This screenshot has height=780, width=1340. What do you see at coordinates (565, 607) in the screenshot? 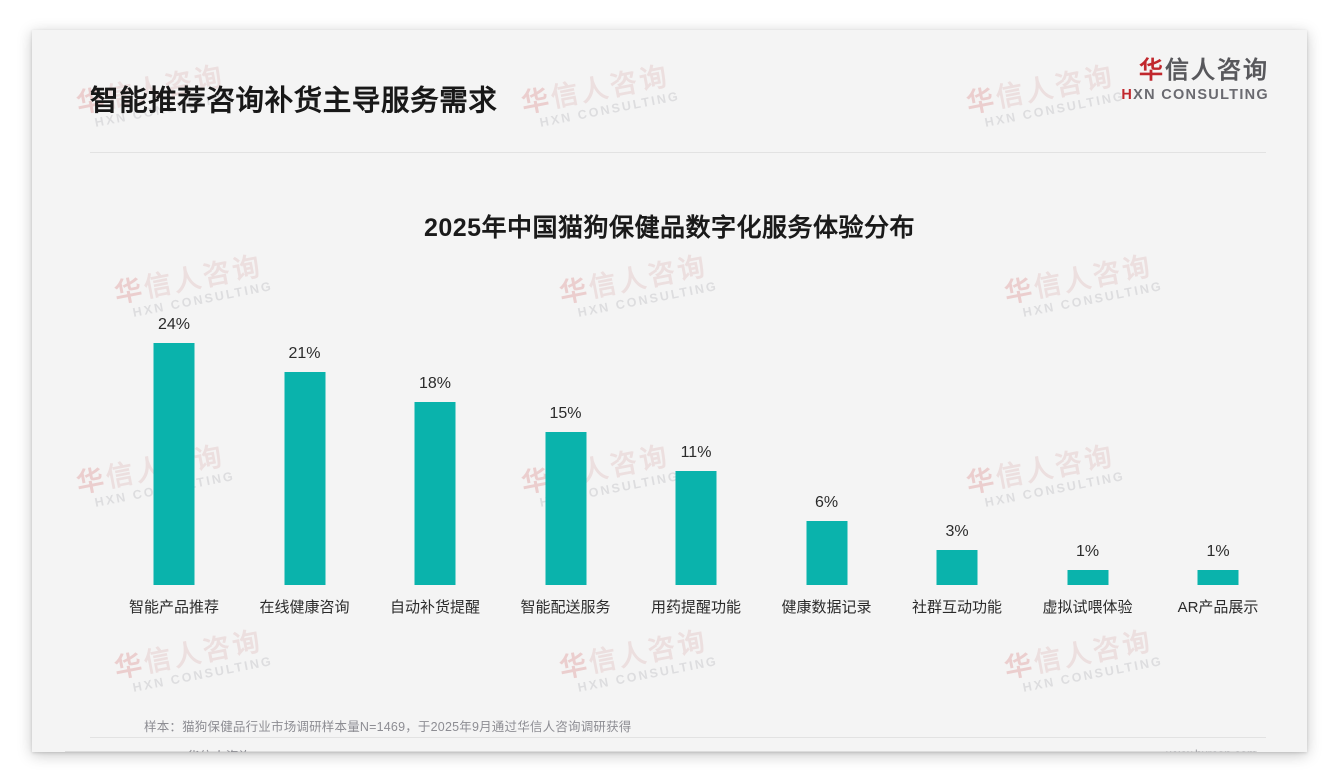
I see `chart-x-label: 智能配送服务` at bounding box center [565, 607].